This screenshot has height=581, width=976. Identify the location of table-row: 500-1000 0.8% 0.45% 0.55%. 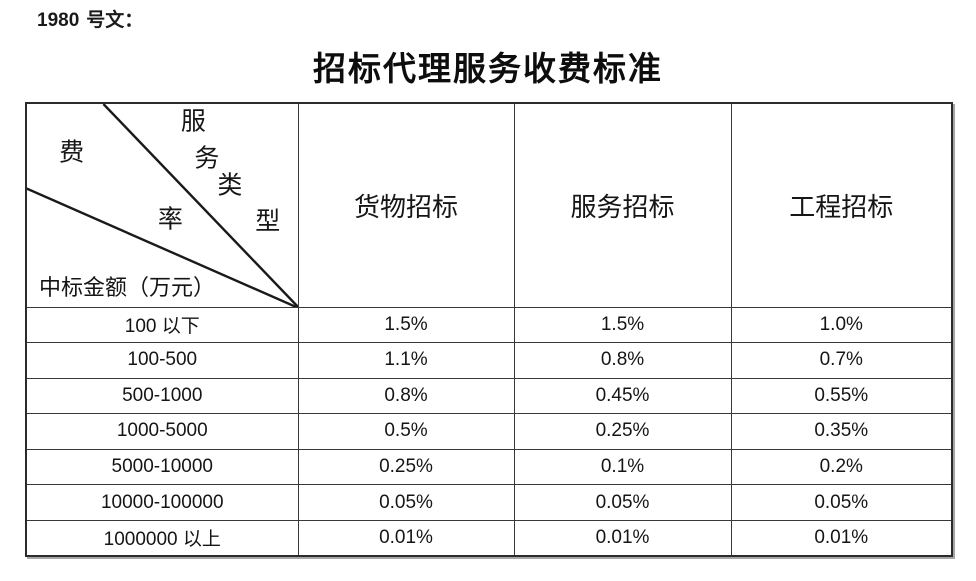
(489, 396).